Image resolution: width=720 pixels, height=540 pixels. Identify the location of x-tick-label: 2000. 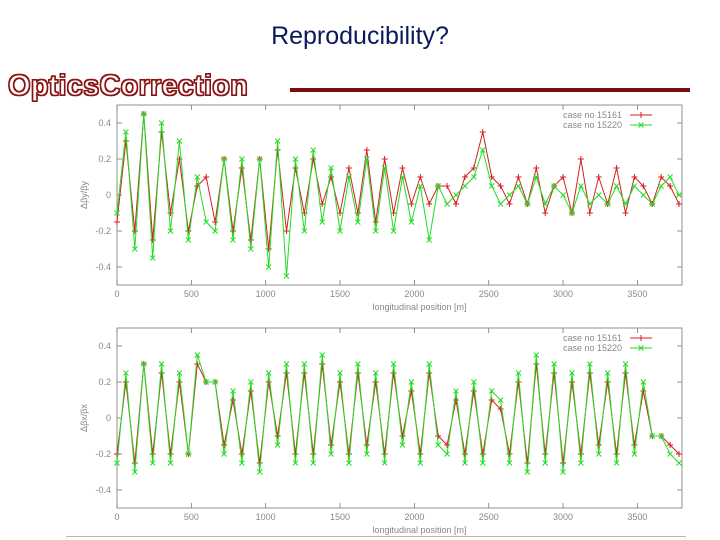
(414, 517).